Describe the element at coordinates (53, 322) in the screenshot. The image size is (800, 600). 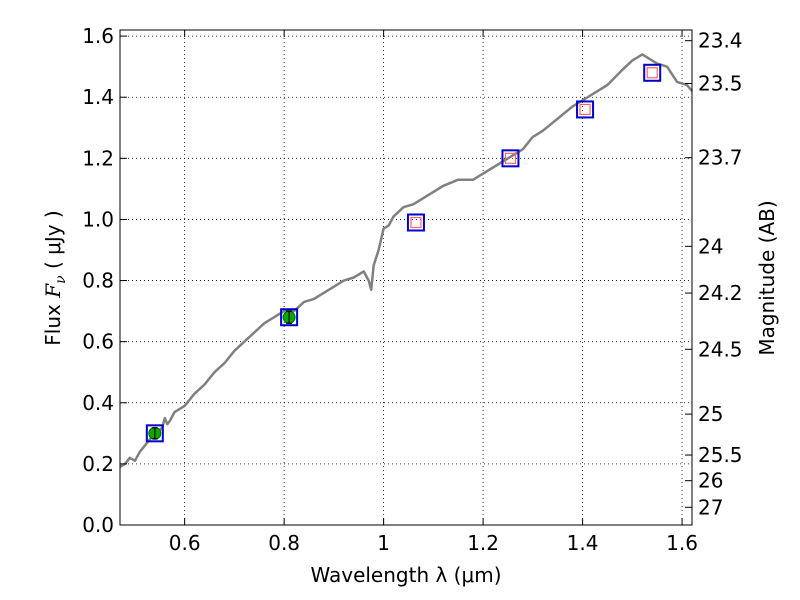
I see `y-axis-label-prefix: Flux` at that location.